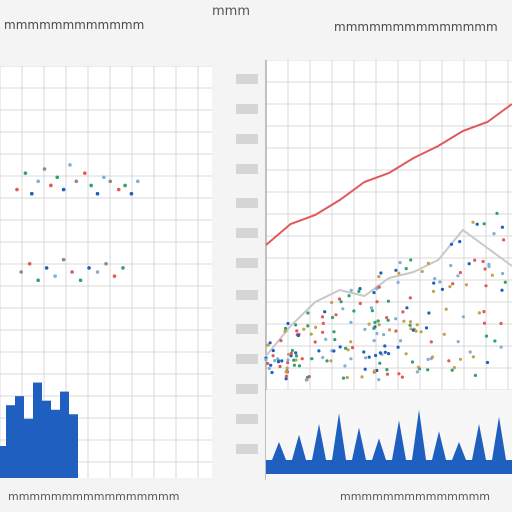 The height and width of the screenshot is (512, 512). What do you see at coordinates (388, 292) in the screenshot?
I see `series-line-gray` at bounding box center [388, 292].